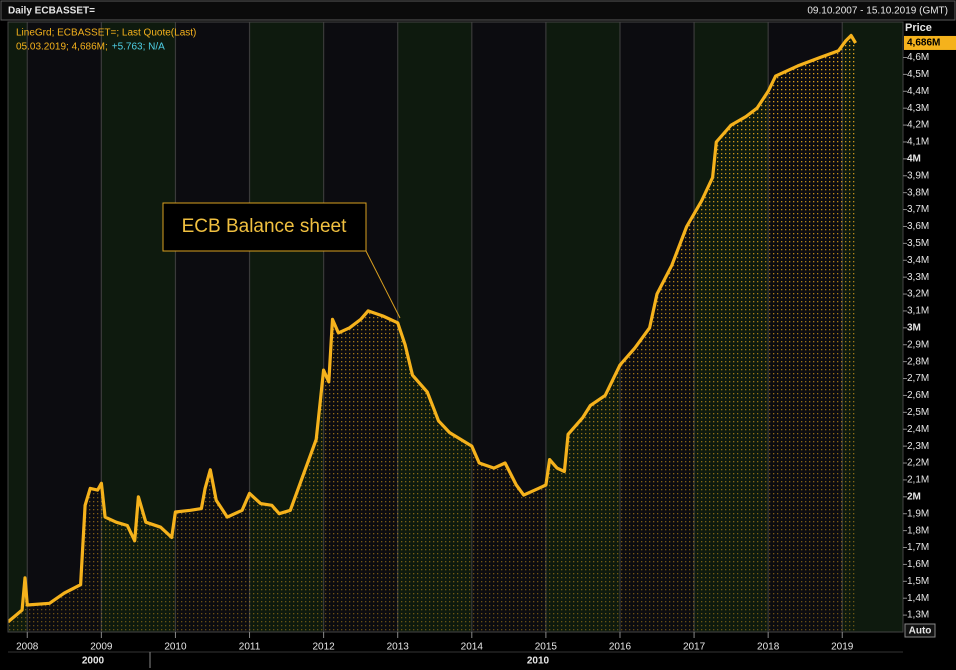 The width and height of the screenshot is (956, 670). What do you see at coordinates (918, 175) in the screenshot?
I see `y-tick-label: 3,9M` at bounding box center [918, 175].